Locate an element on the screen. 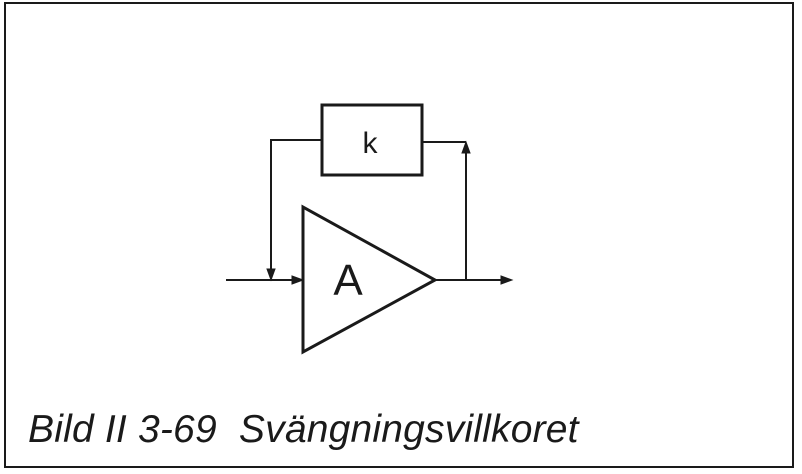 Image resolution: width=802 pixels, height=474 pixels. figure-caption: Bild II 3-69 Svängningsvillkoret is located at coordinates (303, 429).